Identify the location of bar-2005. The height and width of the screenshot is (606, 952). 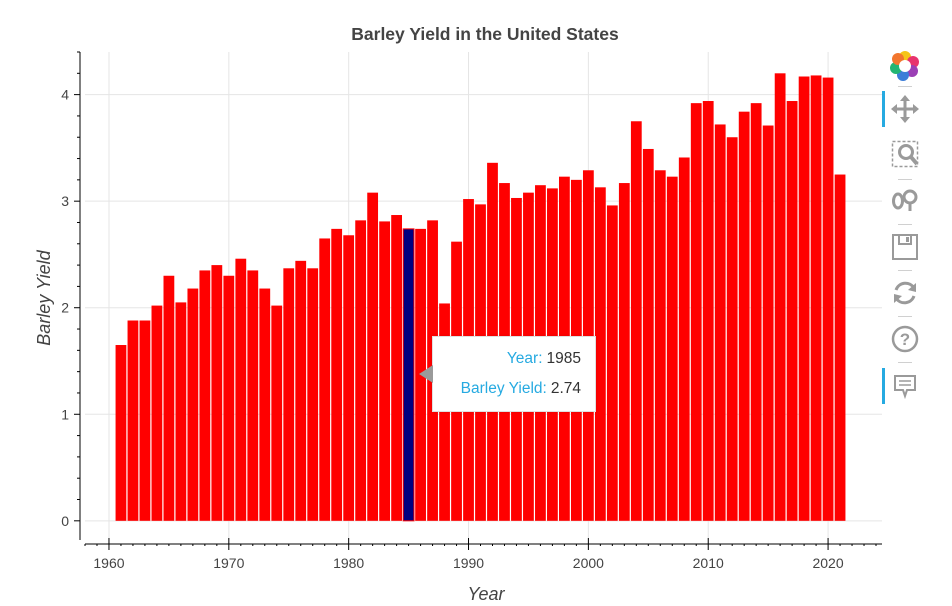
(648, 334).